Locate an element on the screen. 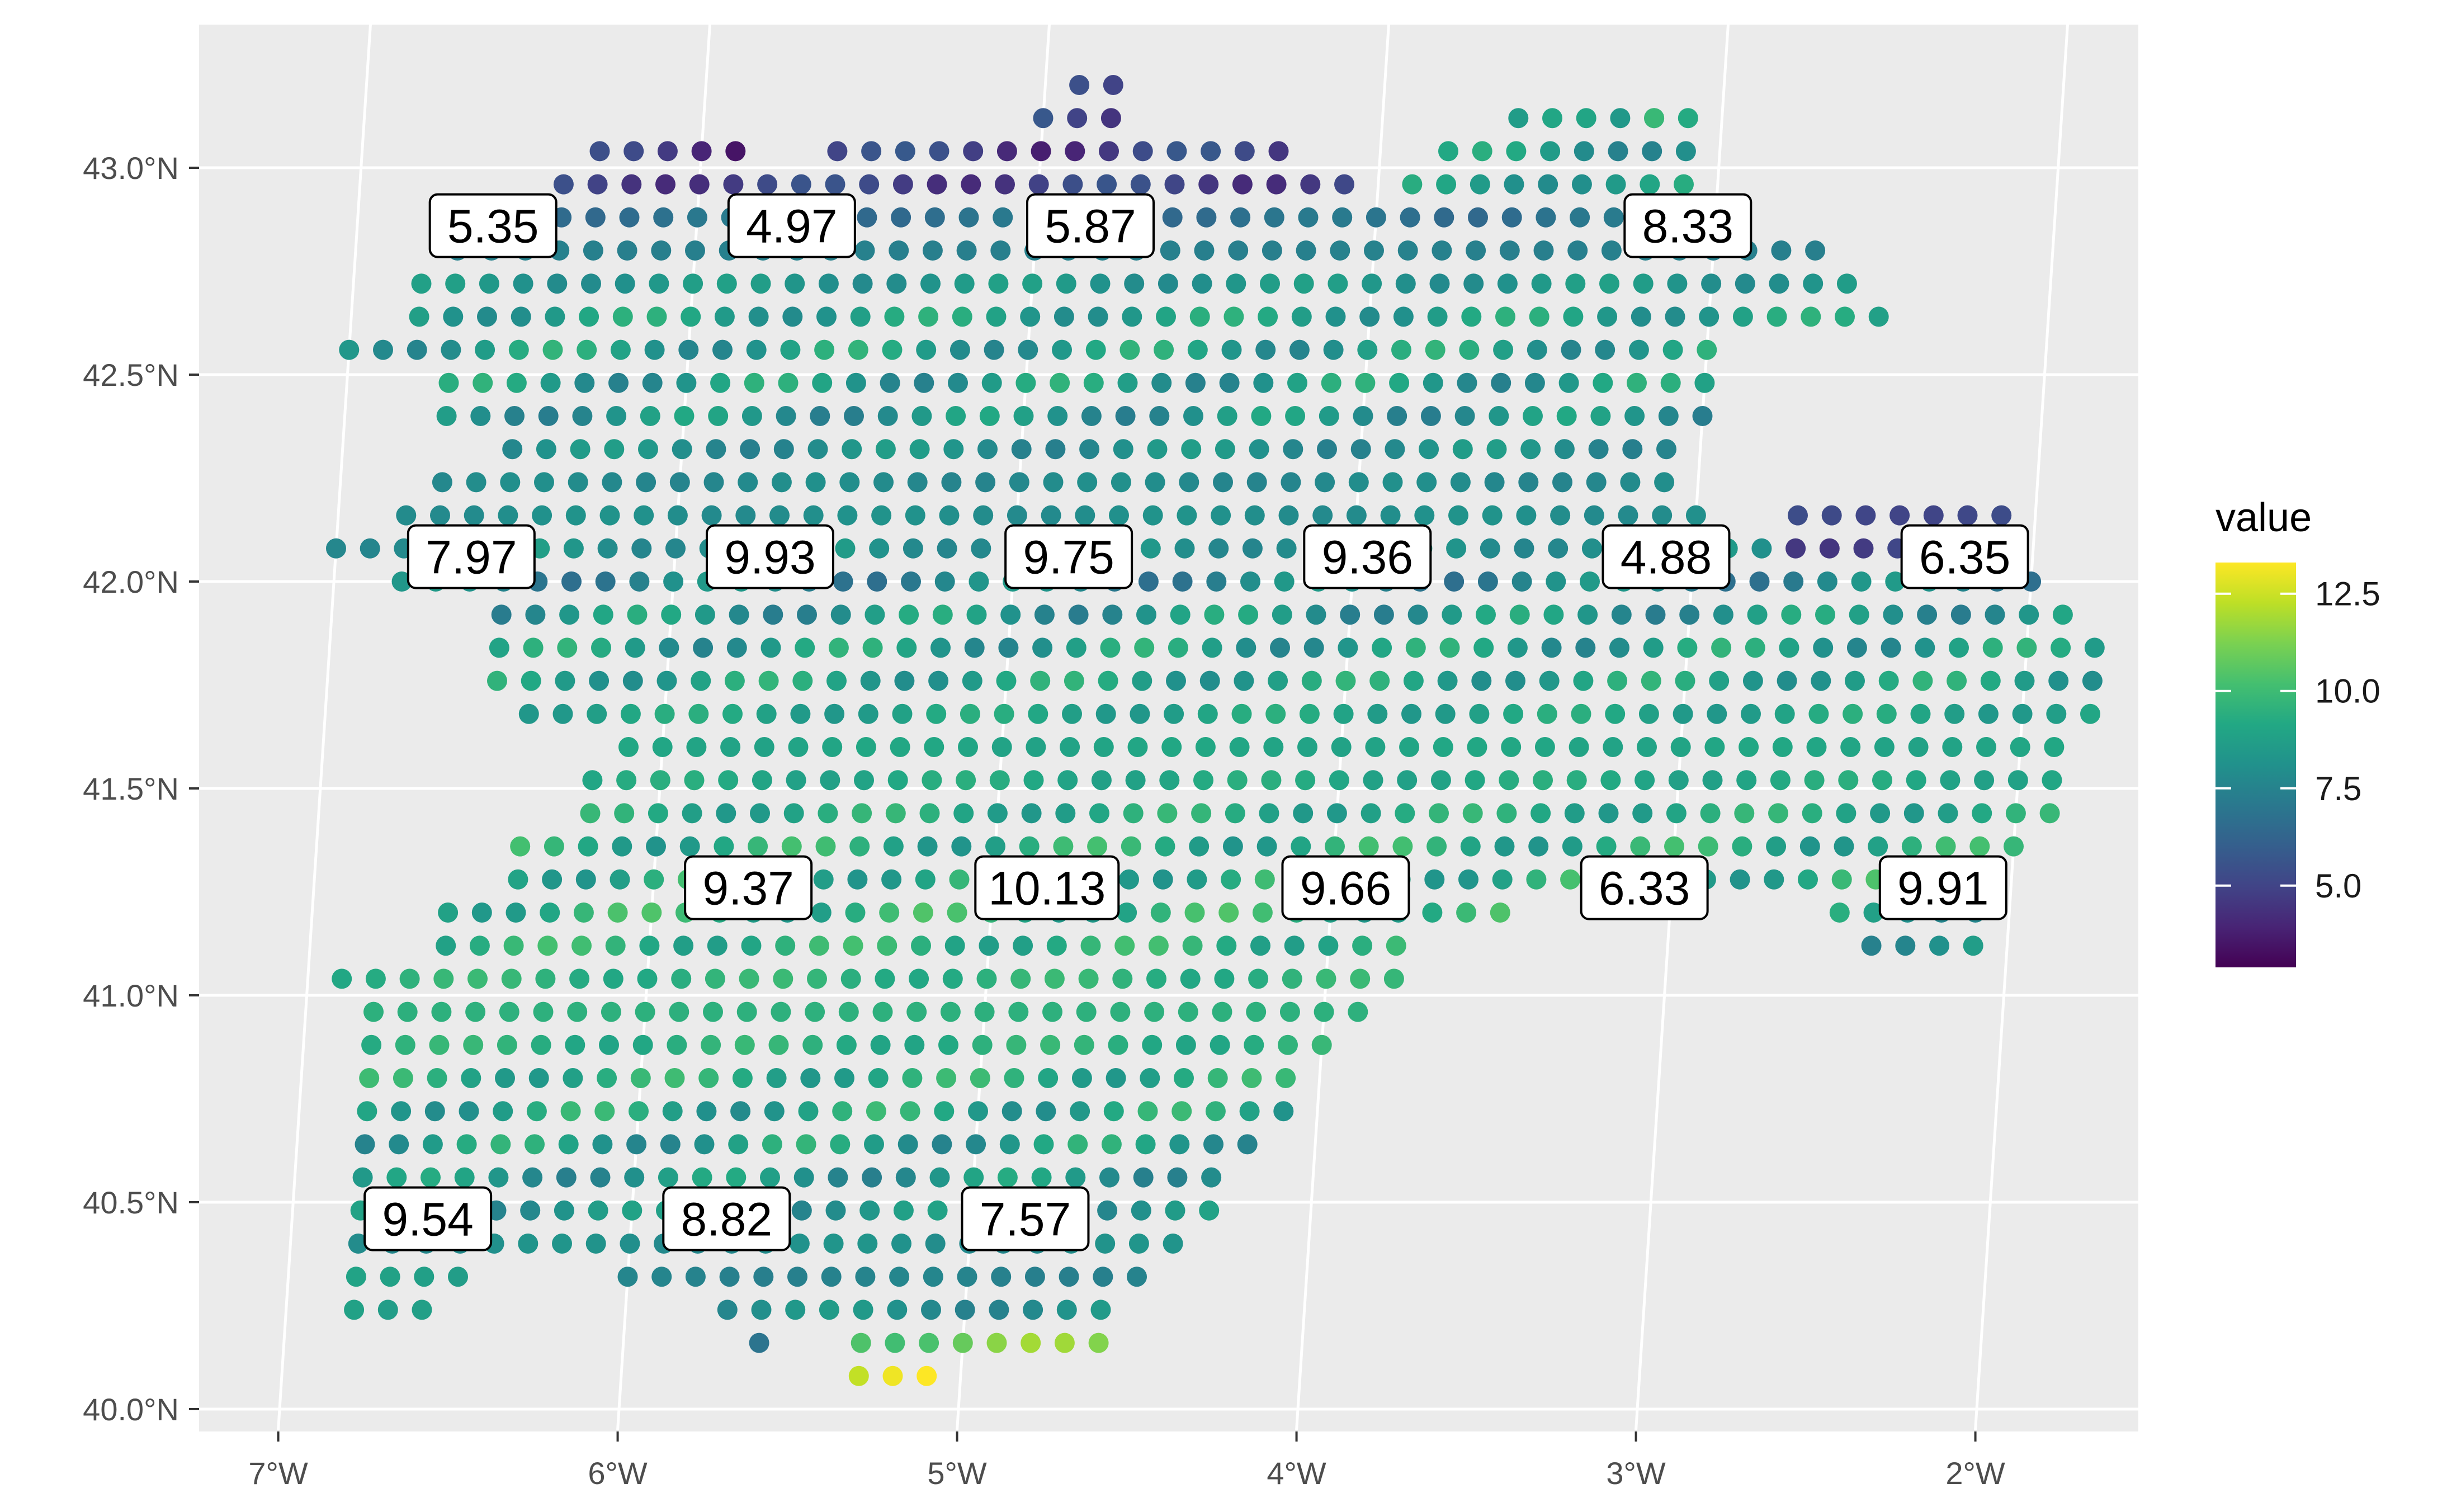 This screenshot has width=2447, height=1512. value-label-box is located at coordinates (428, 1218).